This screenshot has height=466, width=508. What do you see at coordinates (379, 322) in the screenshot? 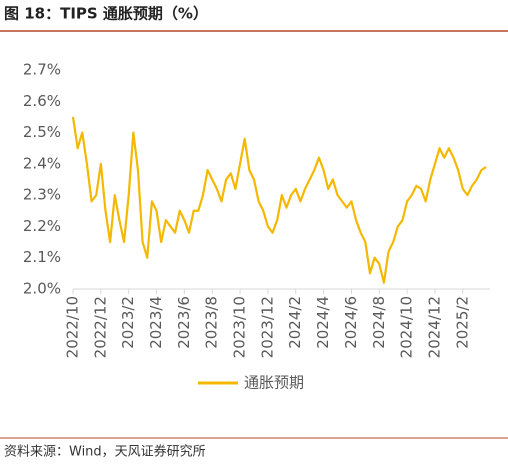
I see `x-tick-label: 2024/8` at bounding box center [379, 322].